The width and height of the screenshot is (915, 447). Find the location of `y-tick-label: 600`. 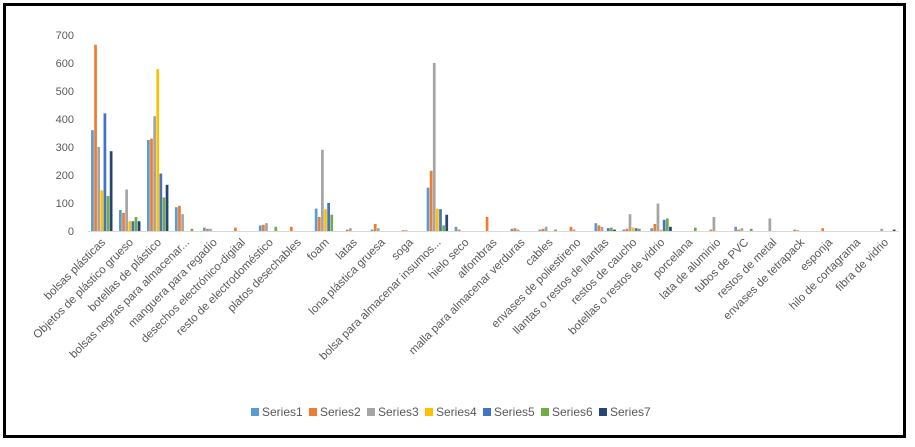

y-tick-label: 600 is located at coordinates (65, 64).